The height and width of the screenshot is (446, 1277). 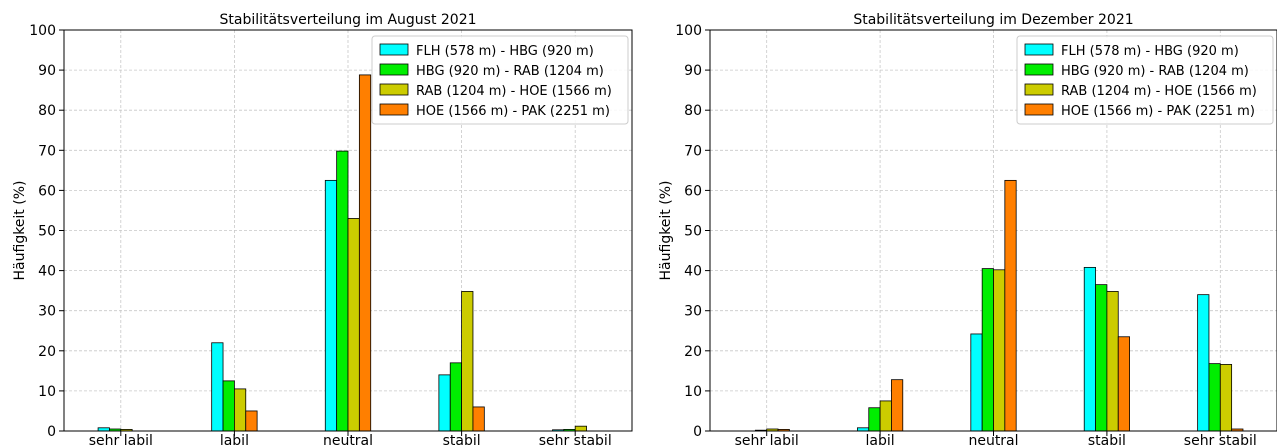 I want to click on chart-title: Stabilitätsverteilung im Dezember 2021, so click(x=993, y=20).